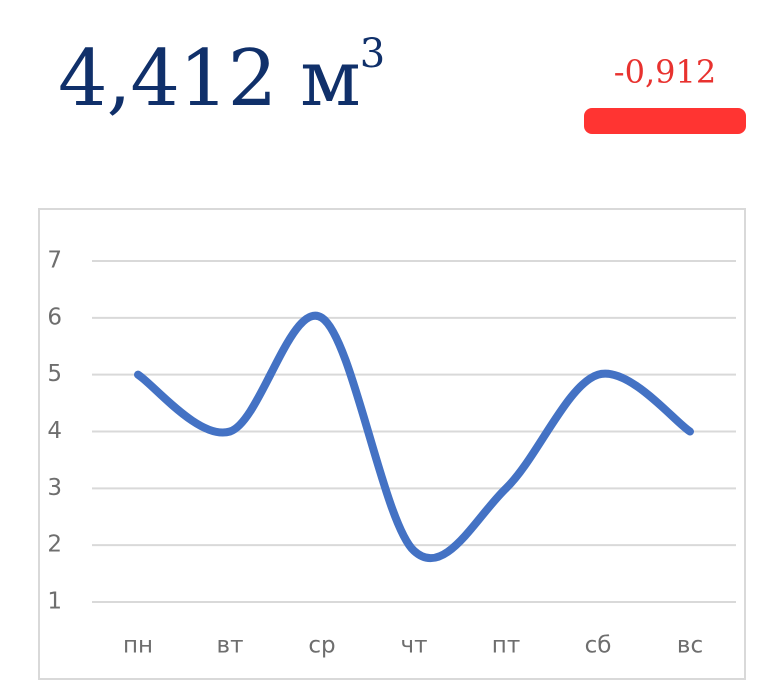  What do you see at coordinates (330, 79) in the screenshot?
I see `metric-unit: м` at bounding box center [330, 79].